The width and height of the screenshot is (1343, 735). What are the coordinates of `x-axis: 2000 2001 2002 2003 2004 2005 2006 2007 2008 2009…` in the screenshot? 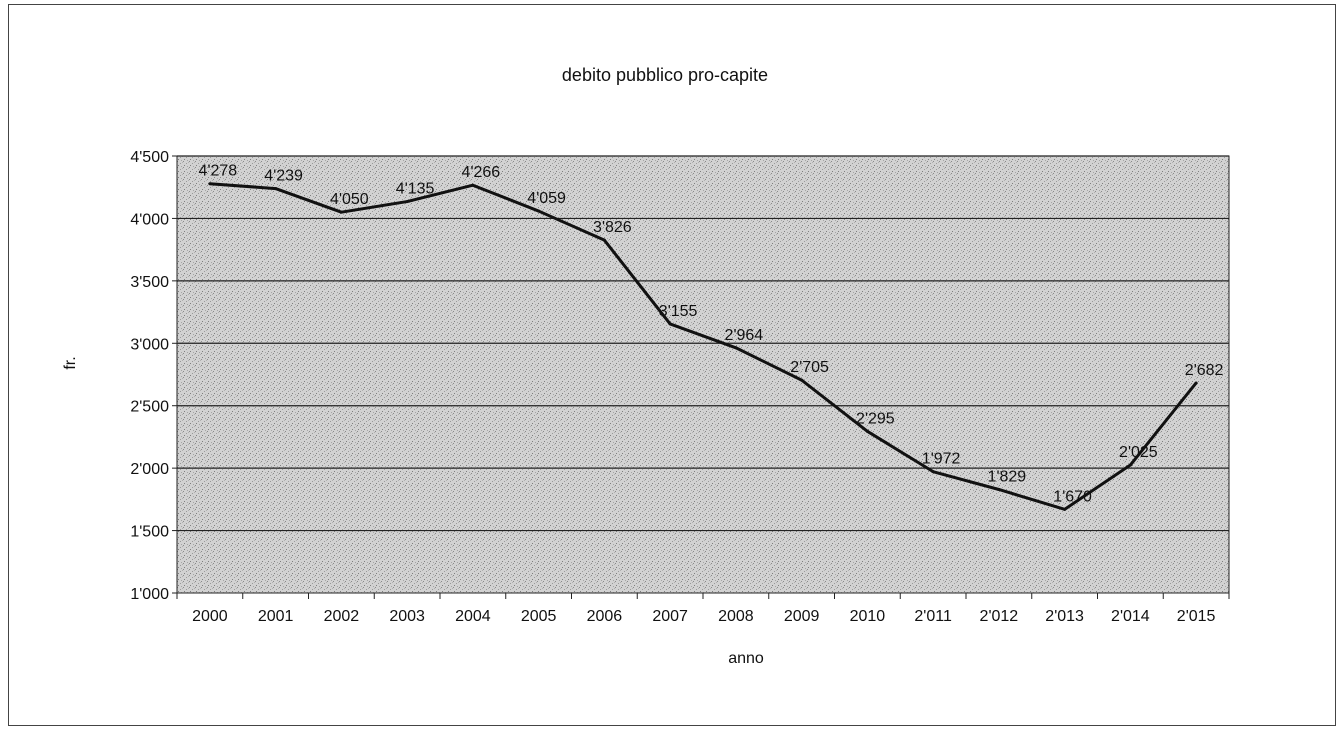 It's located at (703, 609).